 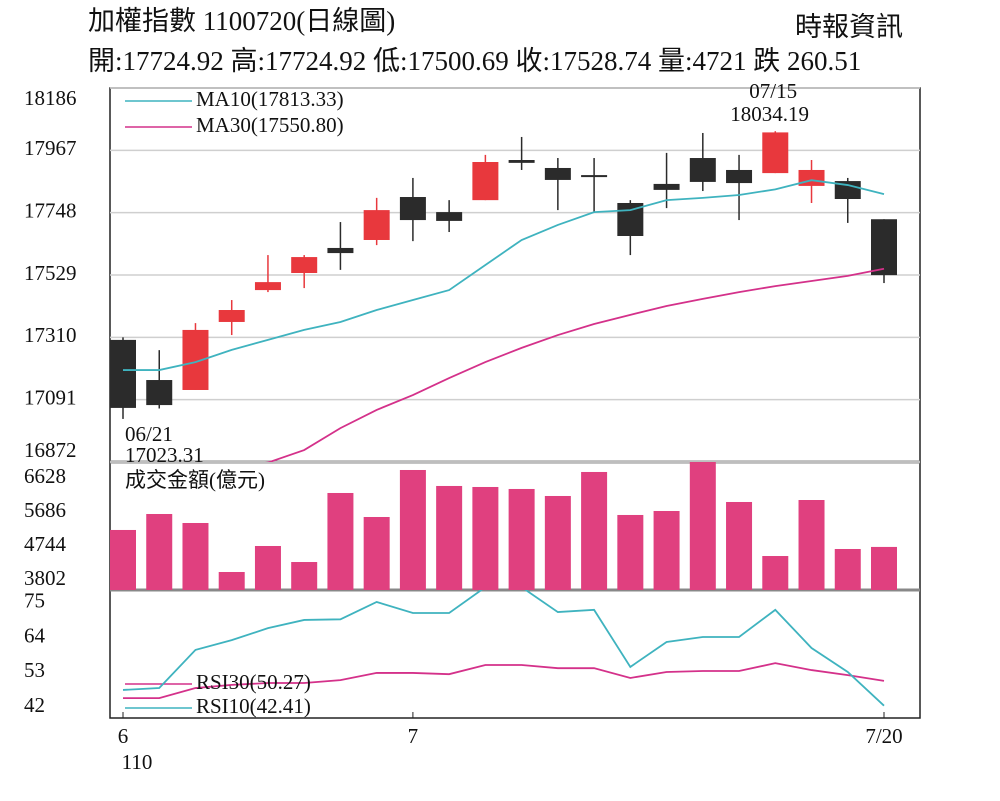 What do you see at coordinates (149, 434) in the screenshot?
I see `annotation-date: 06/21` at bounding box center [149, 434].